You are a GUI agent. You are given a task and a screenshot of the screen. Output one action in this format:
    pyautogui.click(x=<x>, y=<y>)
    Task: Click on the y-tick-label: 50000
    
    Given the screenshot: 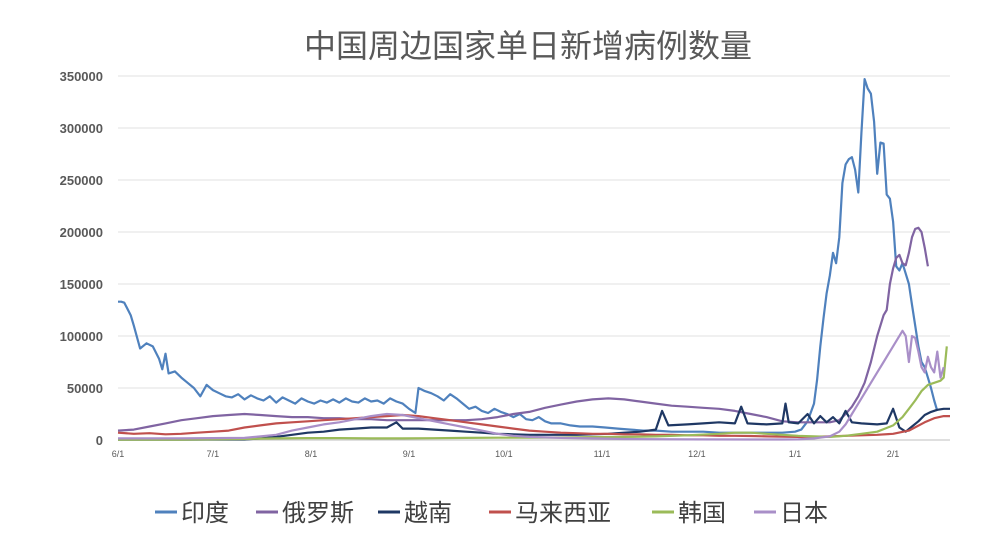 What is the action you would take?
    pyautogui.click(x=85, y=388)
    